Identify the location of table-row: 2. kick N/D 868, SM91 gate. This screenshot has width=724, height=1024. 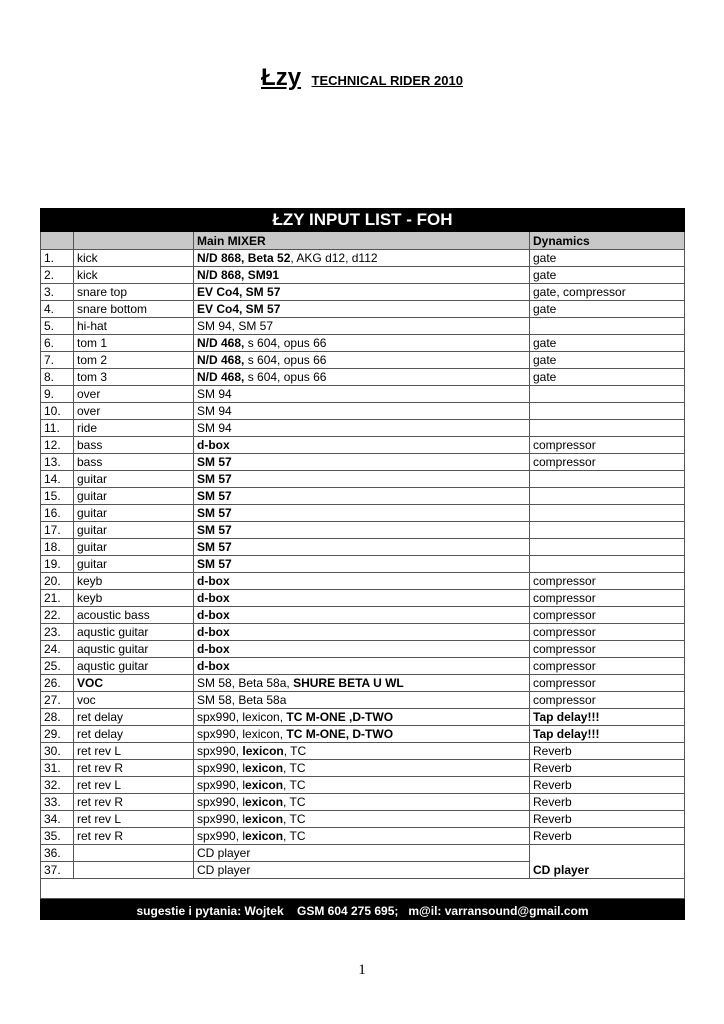
(363, 275).